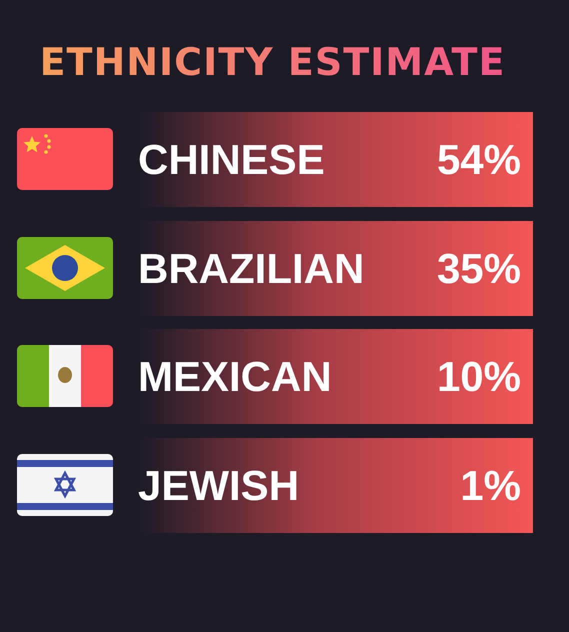 Image resolution: width=569 pixels, height=632 pixels. What do you see at coordinates (219, 485) in the screenshot?
I see `category-label: JEWISH` at bounding box center [219, 485].